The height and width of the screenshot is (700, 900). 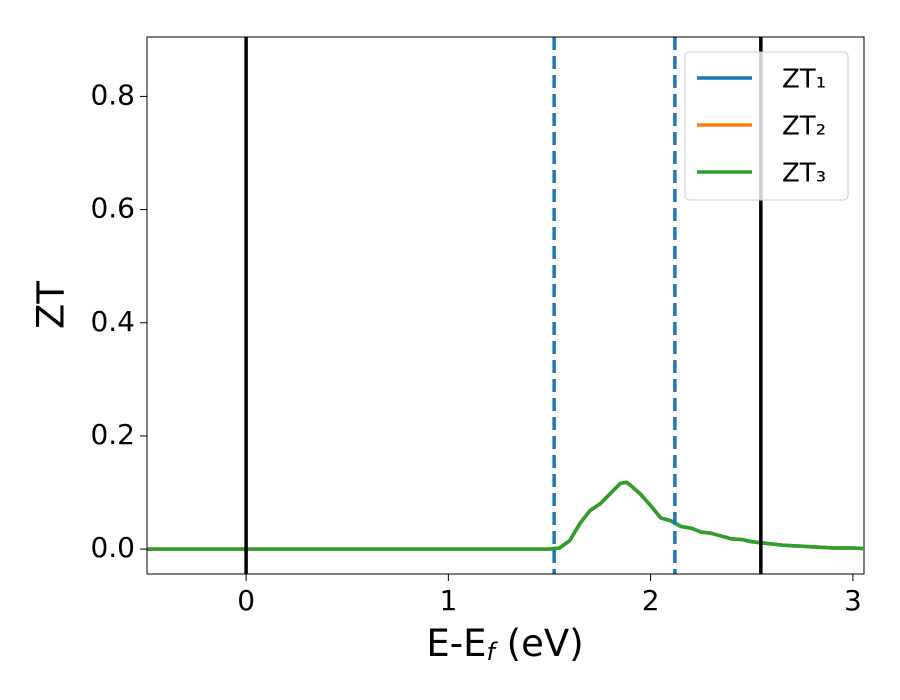 I want to click on y-tick-label: 0.8, so click(x=112, y=94).